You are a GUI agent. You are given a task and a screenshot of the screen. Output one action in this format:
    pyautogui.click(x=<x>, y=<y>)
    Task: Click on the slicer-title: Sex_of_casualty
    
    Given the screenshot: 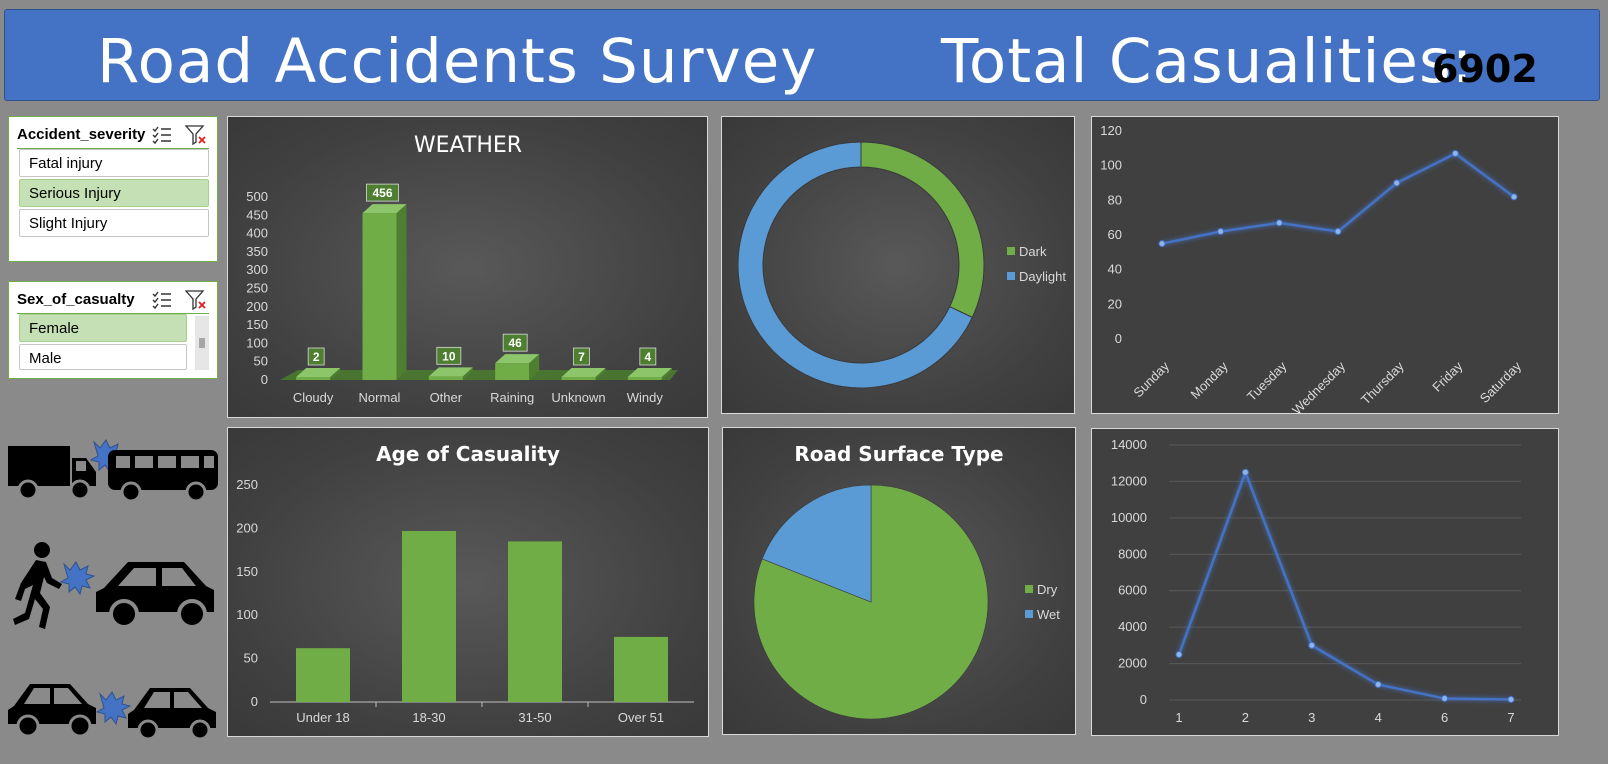 What is the action you would take?
    pyautogui.click(x=76, y=299)
    